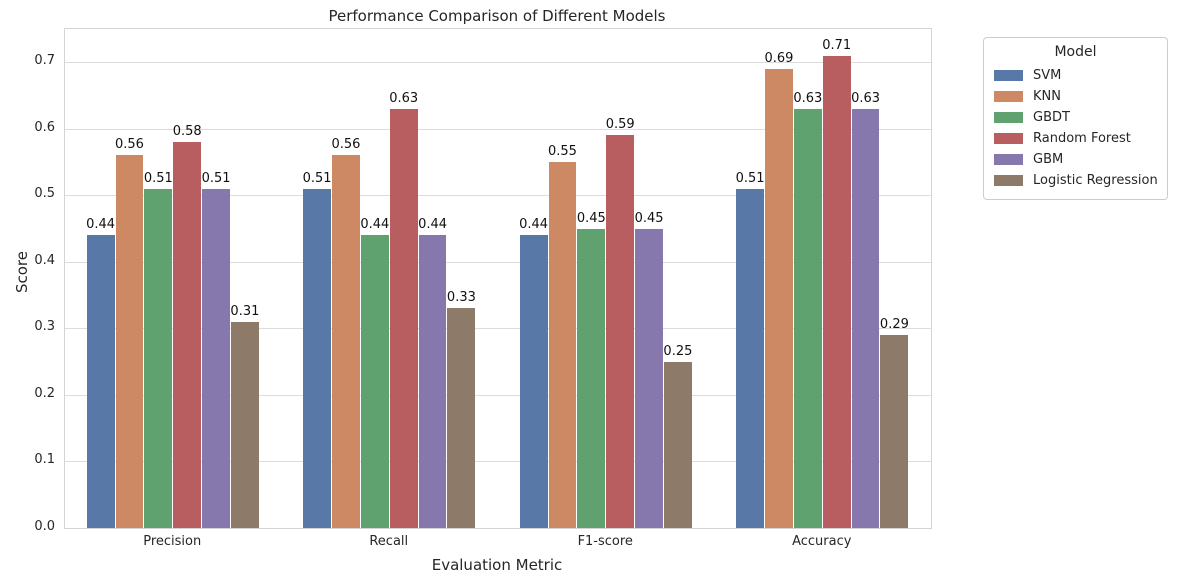 This screenshot has height=584, width=1180. Describe the element at coordinates (44, 194) in the screenshot. I see `y-tick-label: 0.5` at that location.